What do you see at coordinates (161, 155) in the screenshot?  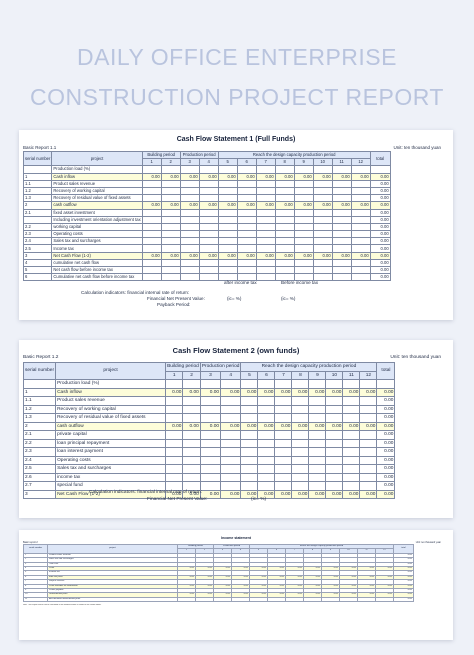 I see `header-building-period: Building period` at bounding box center [161, 155].